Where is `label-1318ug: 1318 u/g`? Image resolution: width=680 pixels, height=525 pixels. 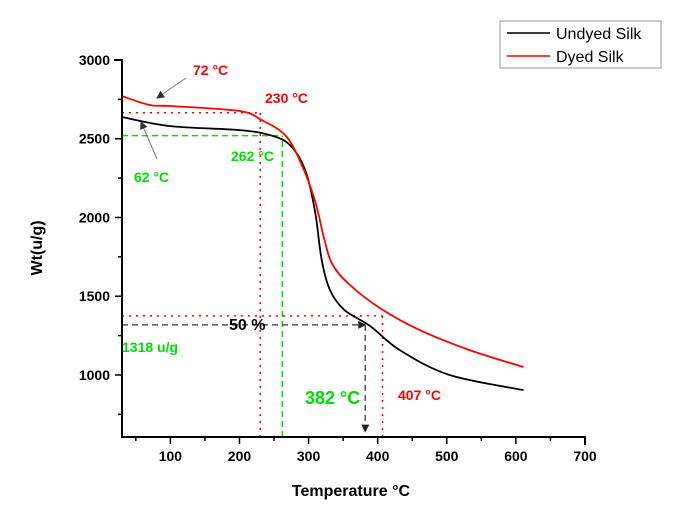
label-1318ug: 1318 u/g is located at coordinates (150, 347).